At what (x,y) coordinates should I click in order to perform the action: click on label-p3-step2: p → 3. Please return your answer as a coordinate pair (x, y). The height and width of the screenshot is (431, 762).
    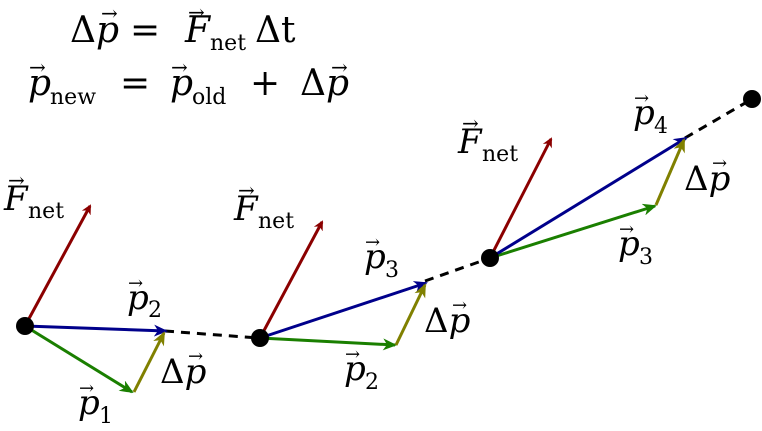
    Looking at the image, I should click on (381, 257).